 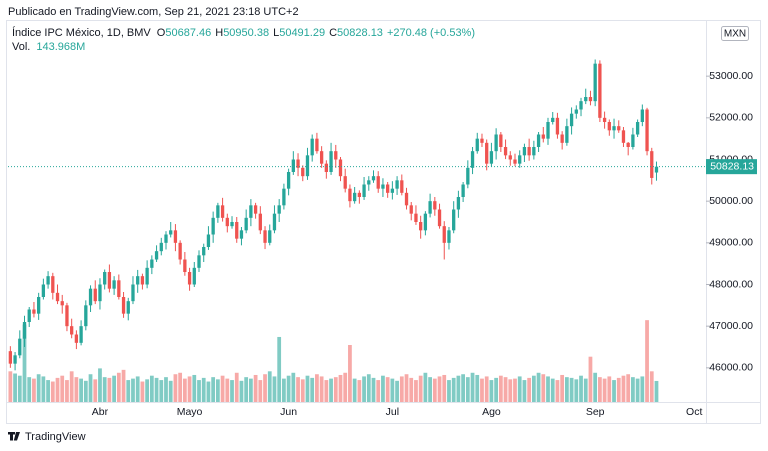 I want to click on logo: TradingView, so click(x=47, y=437).